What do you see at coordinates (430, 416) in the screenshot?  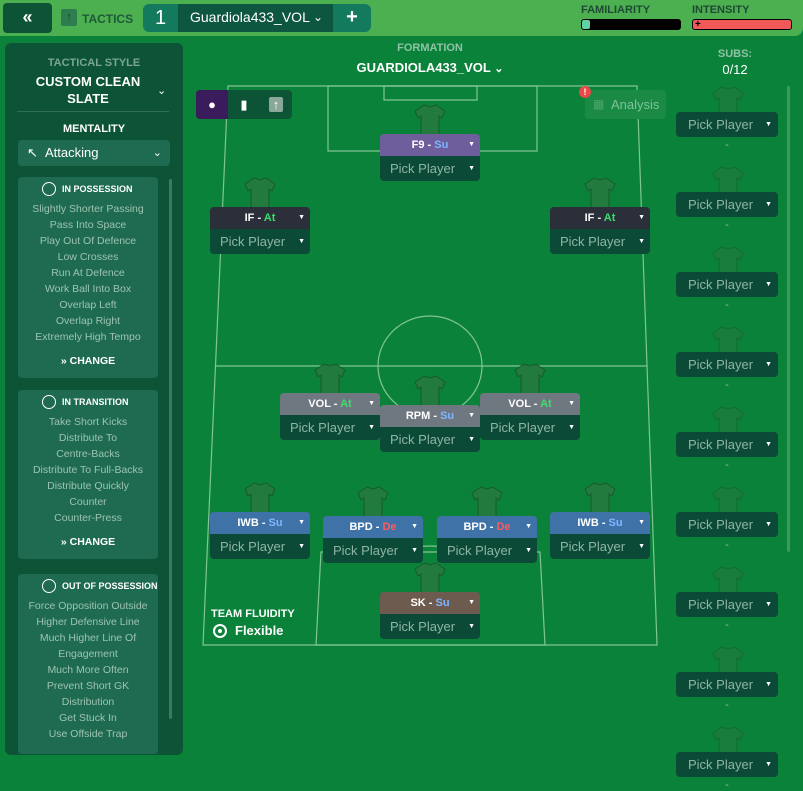 I see `role-select: RPM - Su ▼` at bounding box center [430, 416].